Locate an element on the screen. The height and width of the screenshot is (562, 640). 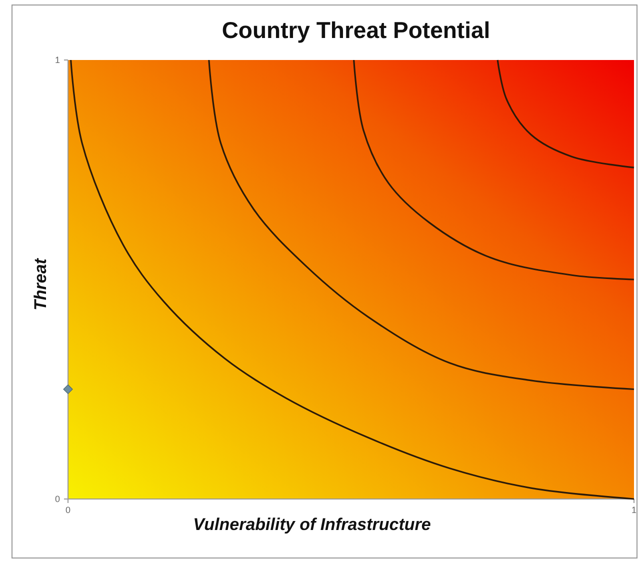
x-axis-title: Vulnerability of Infrastructure is located at coordinates (312, 524).